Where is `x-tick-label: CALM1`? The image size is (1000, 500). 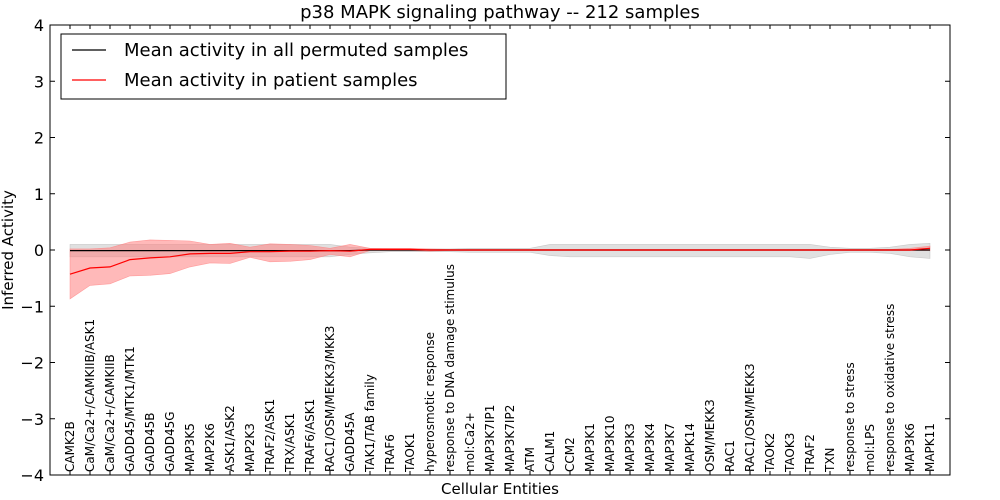
x-tick-label: CALM1 is located at coordinates (550, 451).